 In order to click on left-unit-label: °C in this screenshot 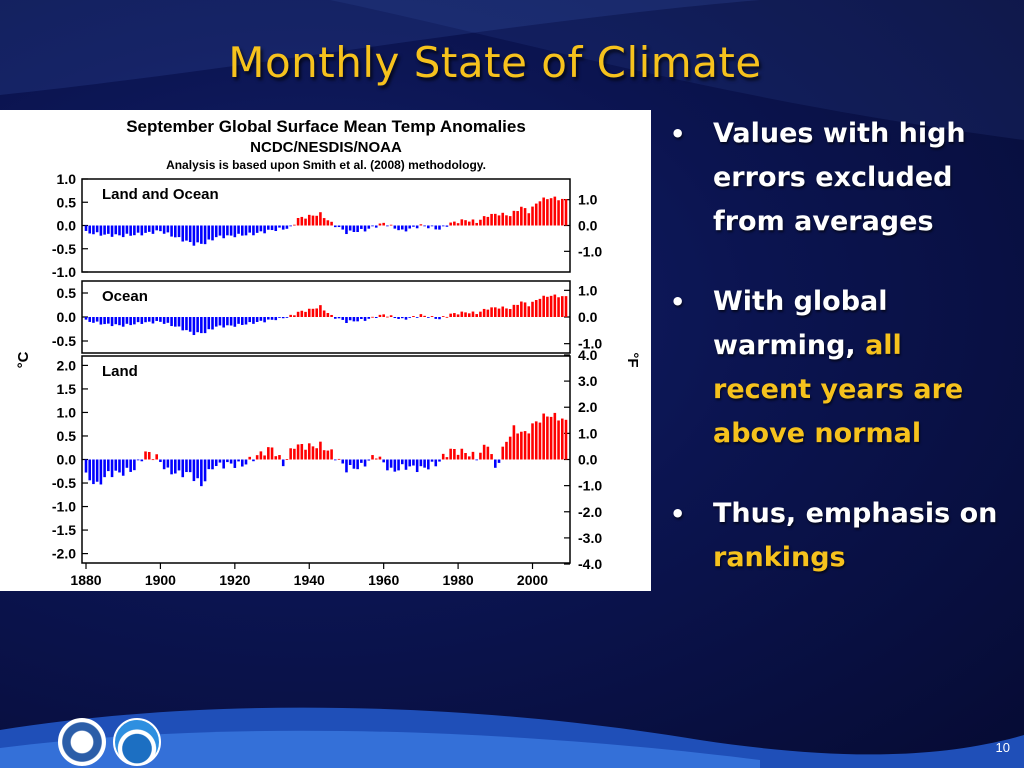, I will do `click(23, 359)`.